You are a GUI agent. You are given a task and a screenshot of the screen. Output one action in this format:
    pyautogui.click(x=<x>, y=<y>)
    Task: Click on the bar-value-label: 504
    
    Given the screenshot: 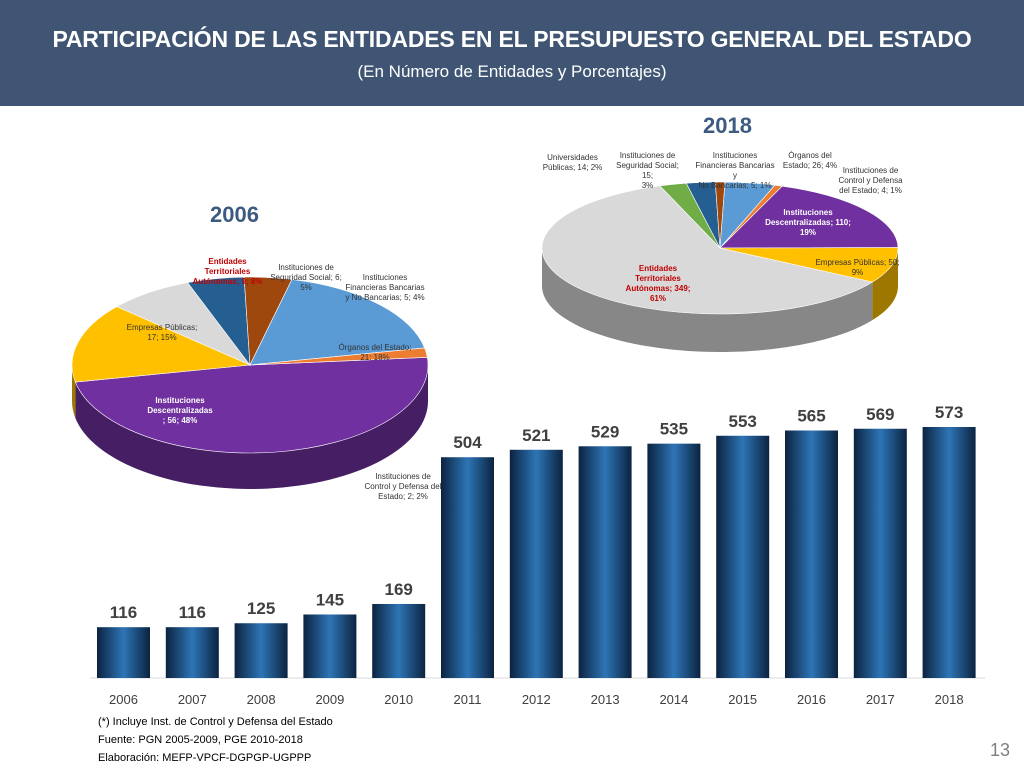 What is the action you would take?
    pyautogui.click(x=467, y=442)
    